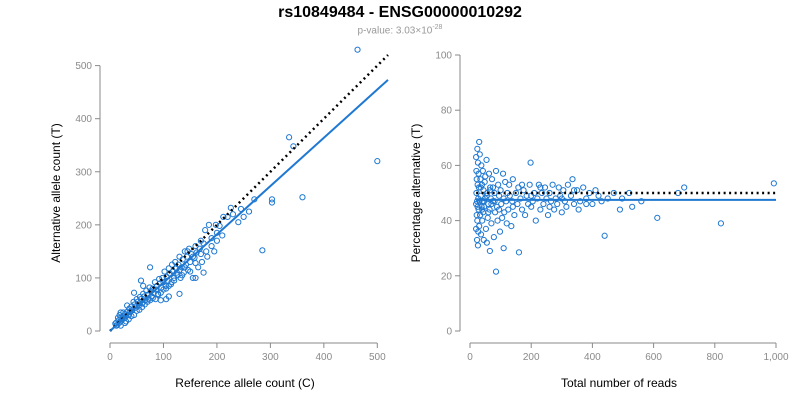  I want to click on right-x-tick-label: 800, so click(714, 357).